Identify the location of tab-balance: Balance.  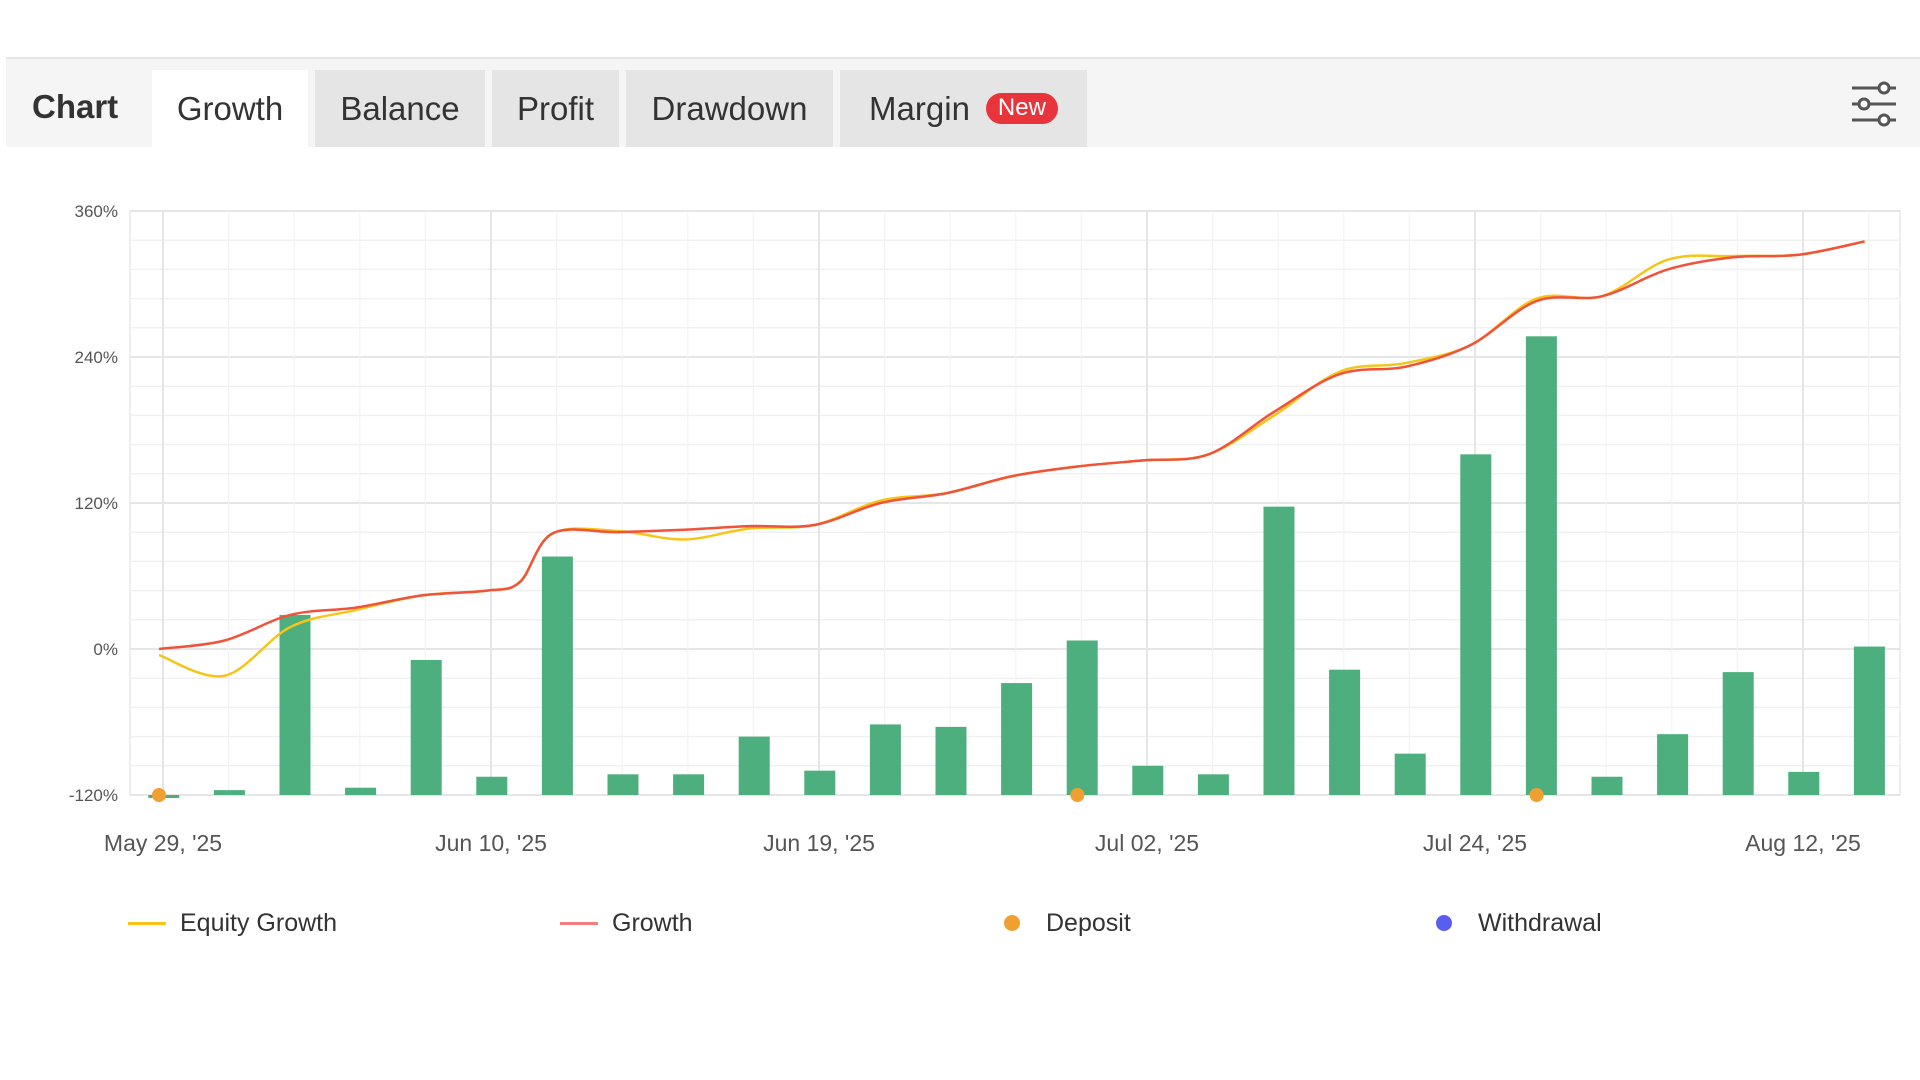
(400, 108).